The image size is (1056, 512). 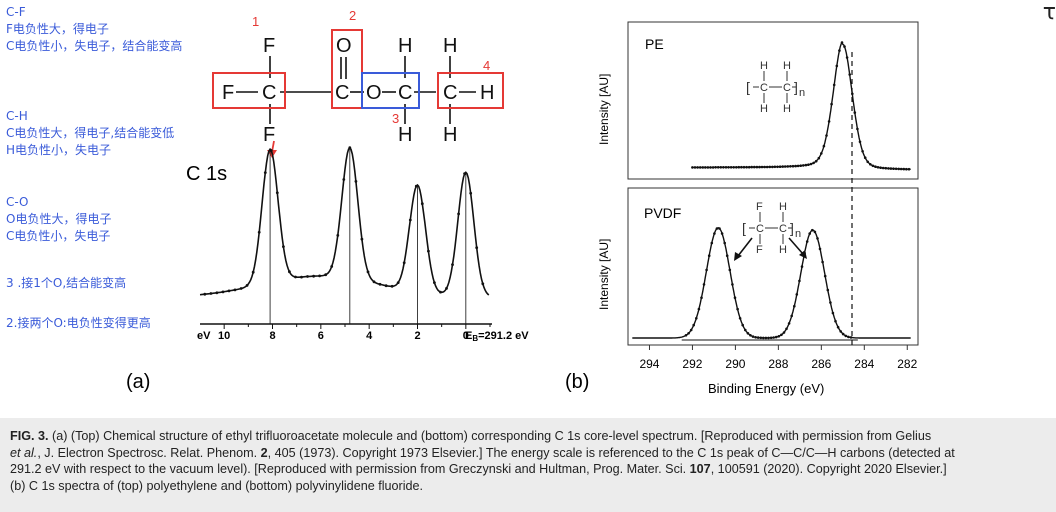 I want to click on box-label-1: 1, so click(x=255, y=21).